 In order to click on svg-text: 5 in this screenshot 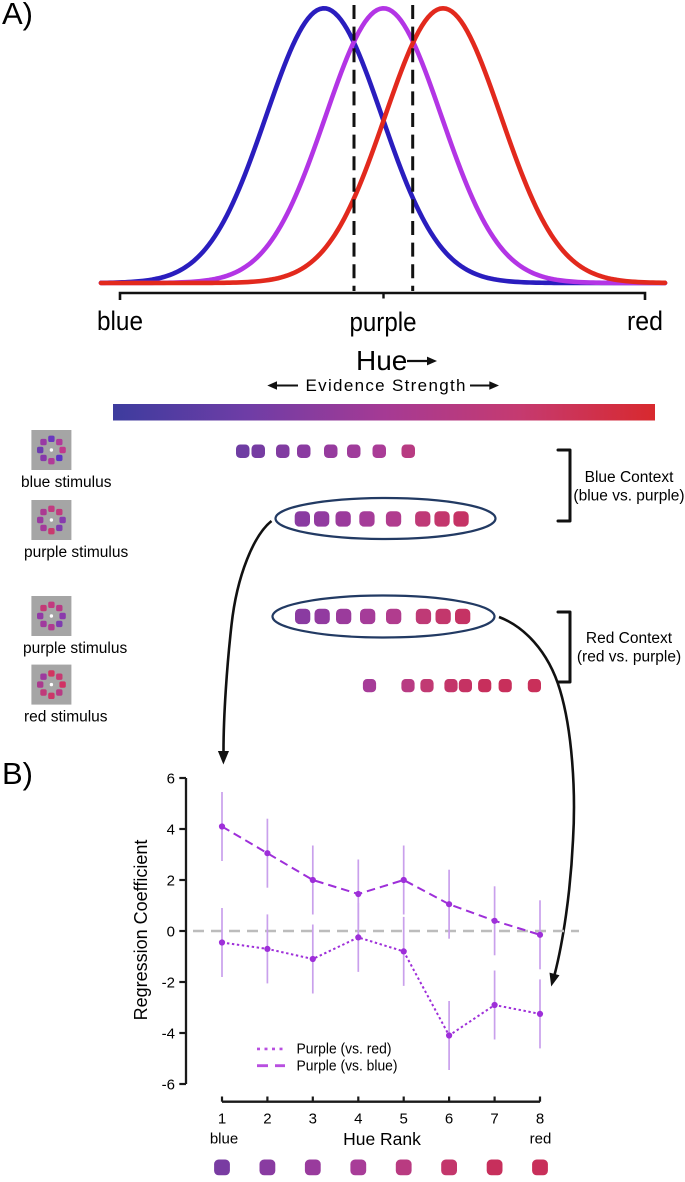, I will do `click(404, 1119)`.